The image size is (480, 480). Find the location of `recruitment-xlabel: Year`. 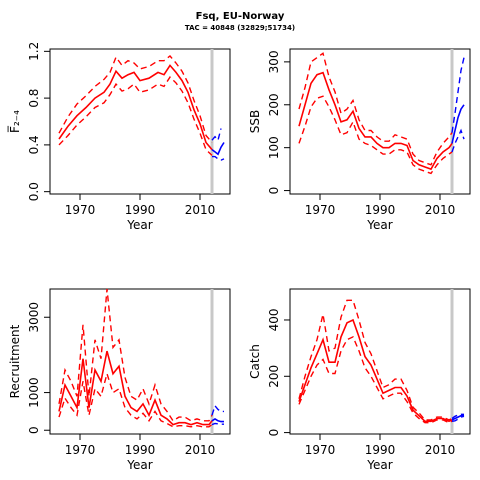

recruitment-xlabel: Year is located at coordinates (139, 465).